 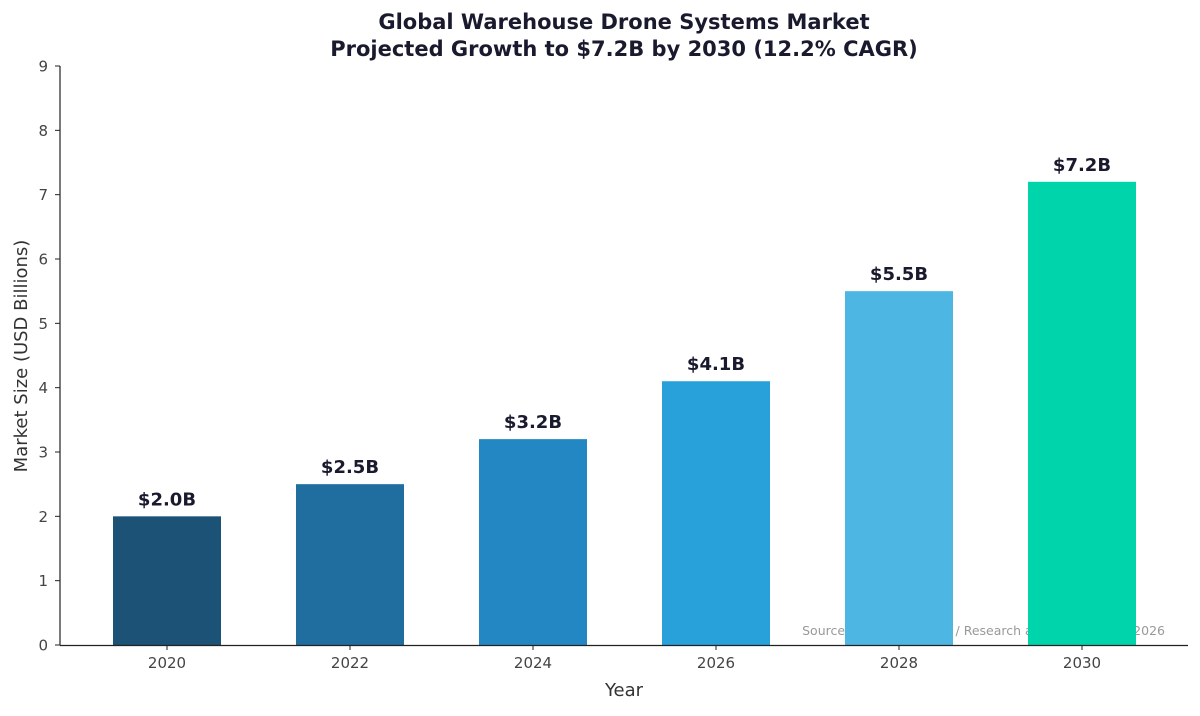 What do you see at coordinates (167, 663) in the screenshot?
I see `x-tick-label: 2020` at bounding box center [167, 663].